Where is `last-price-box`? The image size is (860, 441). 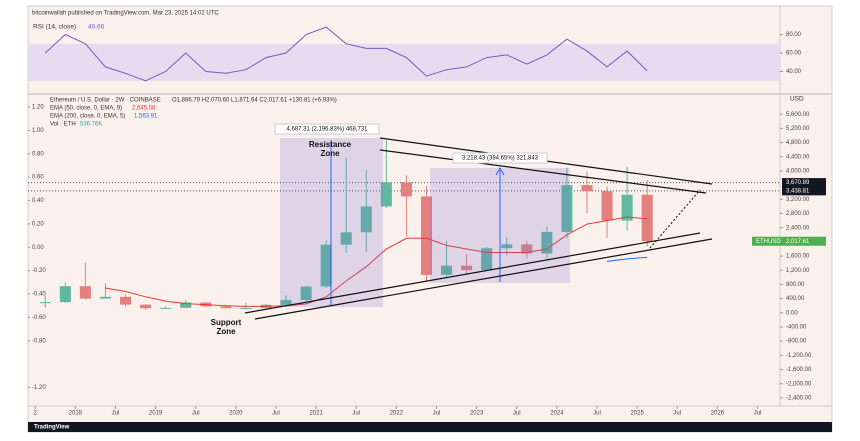
last-price-box is located at coordinates (789, 241).